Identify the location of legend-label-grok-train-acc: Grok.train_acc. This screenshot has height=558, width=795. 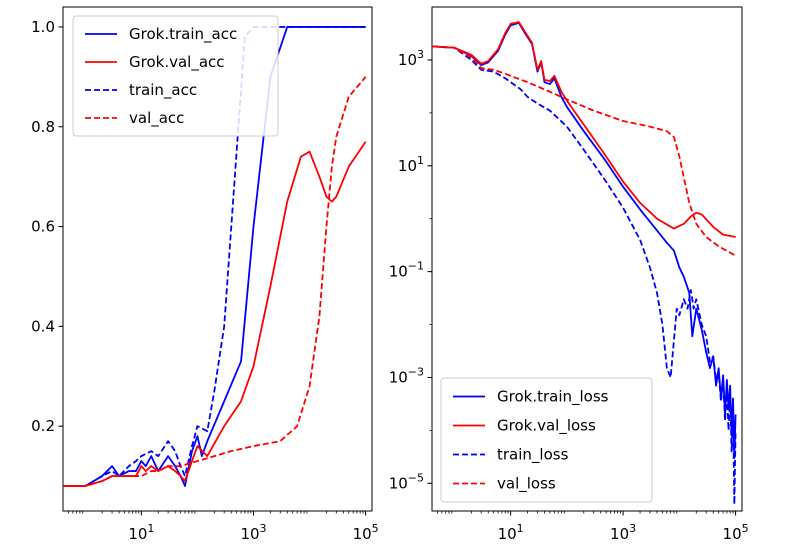
(183, 34).